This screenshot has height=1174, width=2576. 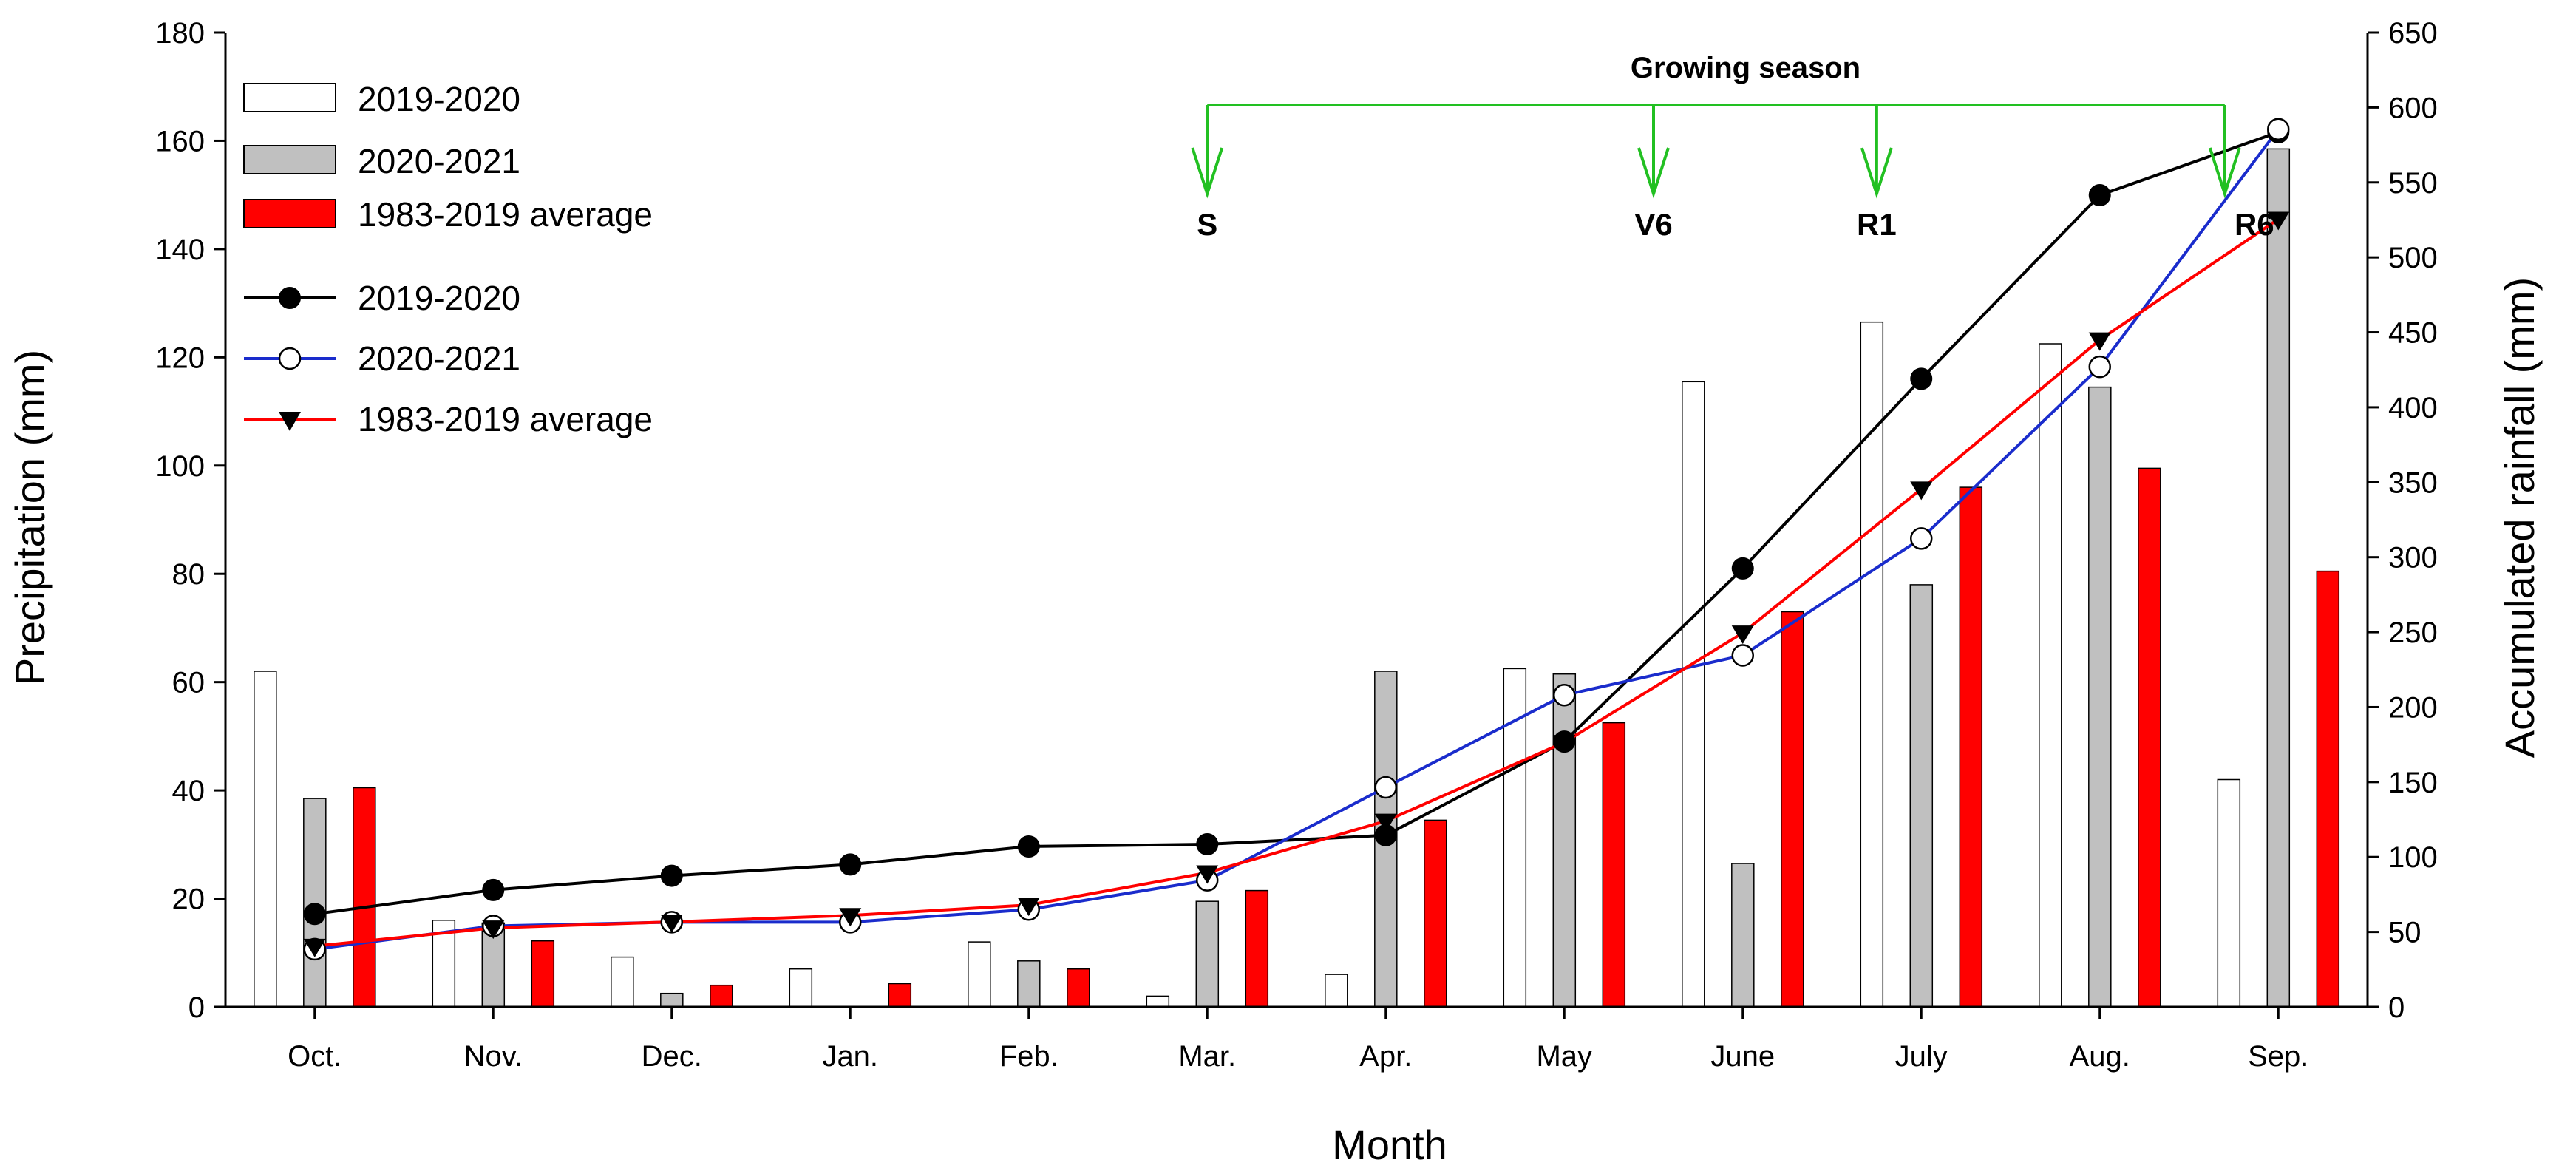 I want to click on y2-tick-label-150: 150, so click(x=2413, y=783).